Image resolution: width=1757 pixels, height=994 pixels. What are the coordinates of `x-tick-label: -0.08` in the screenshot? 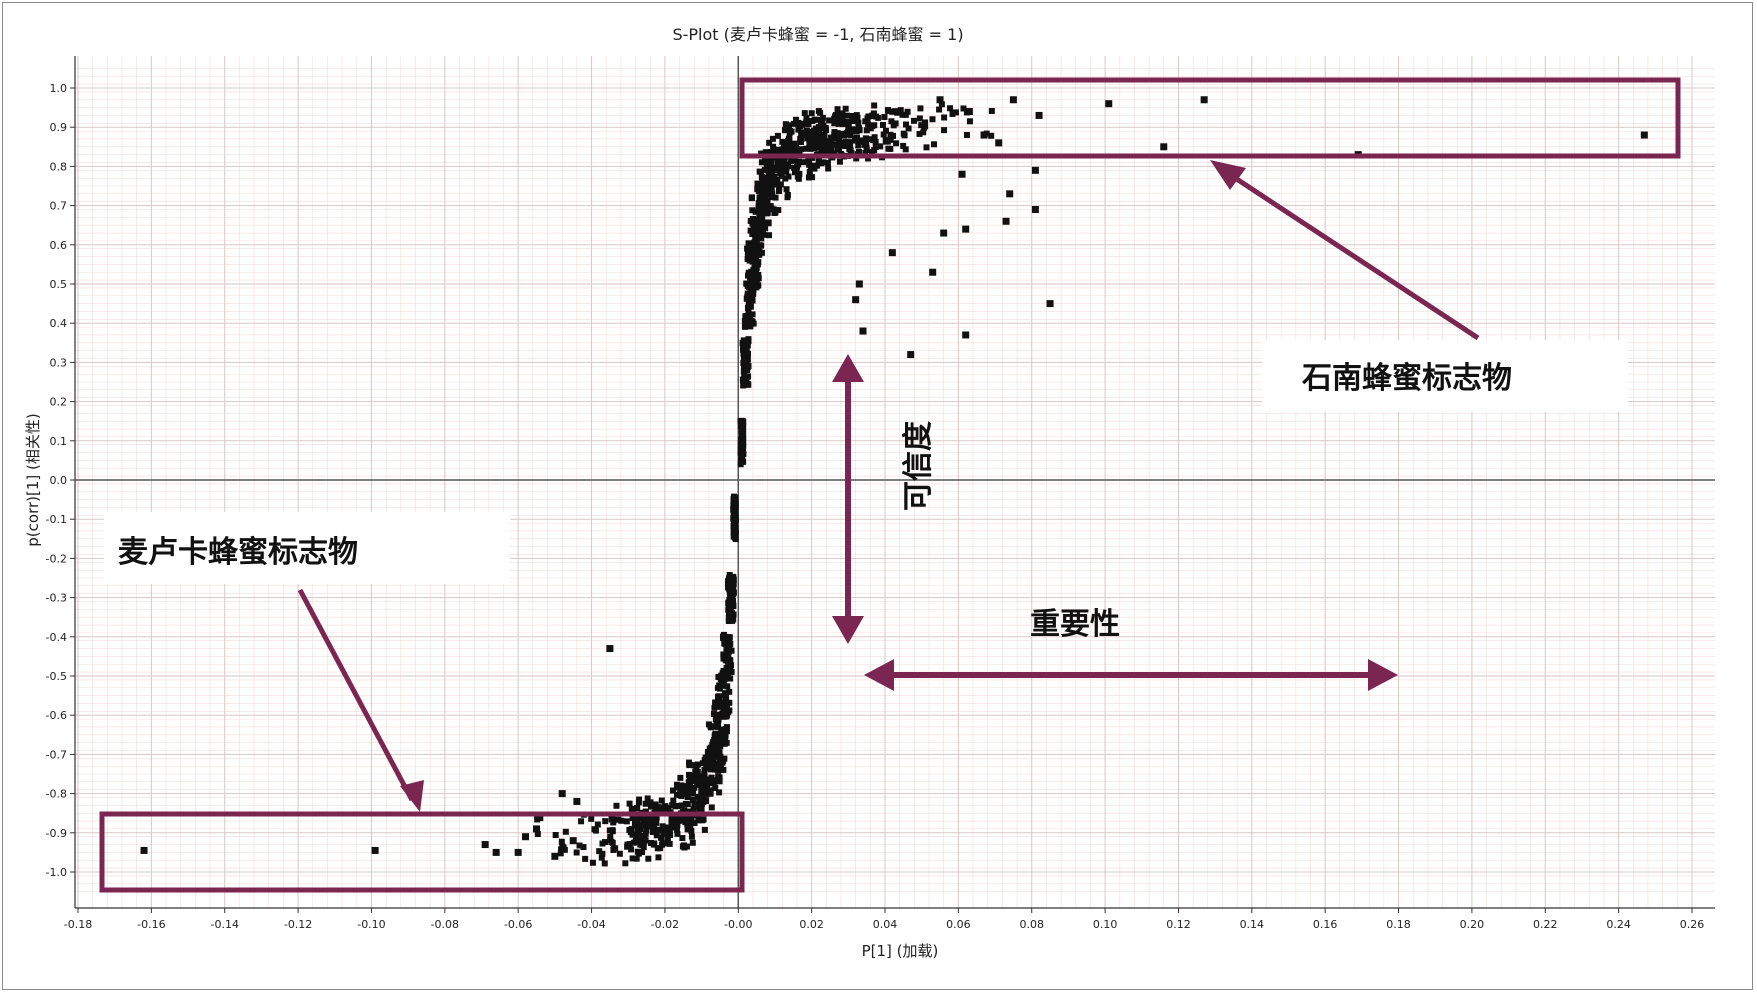 It's located at (445, 924).